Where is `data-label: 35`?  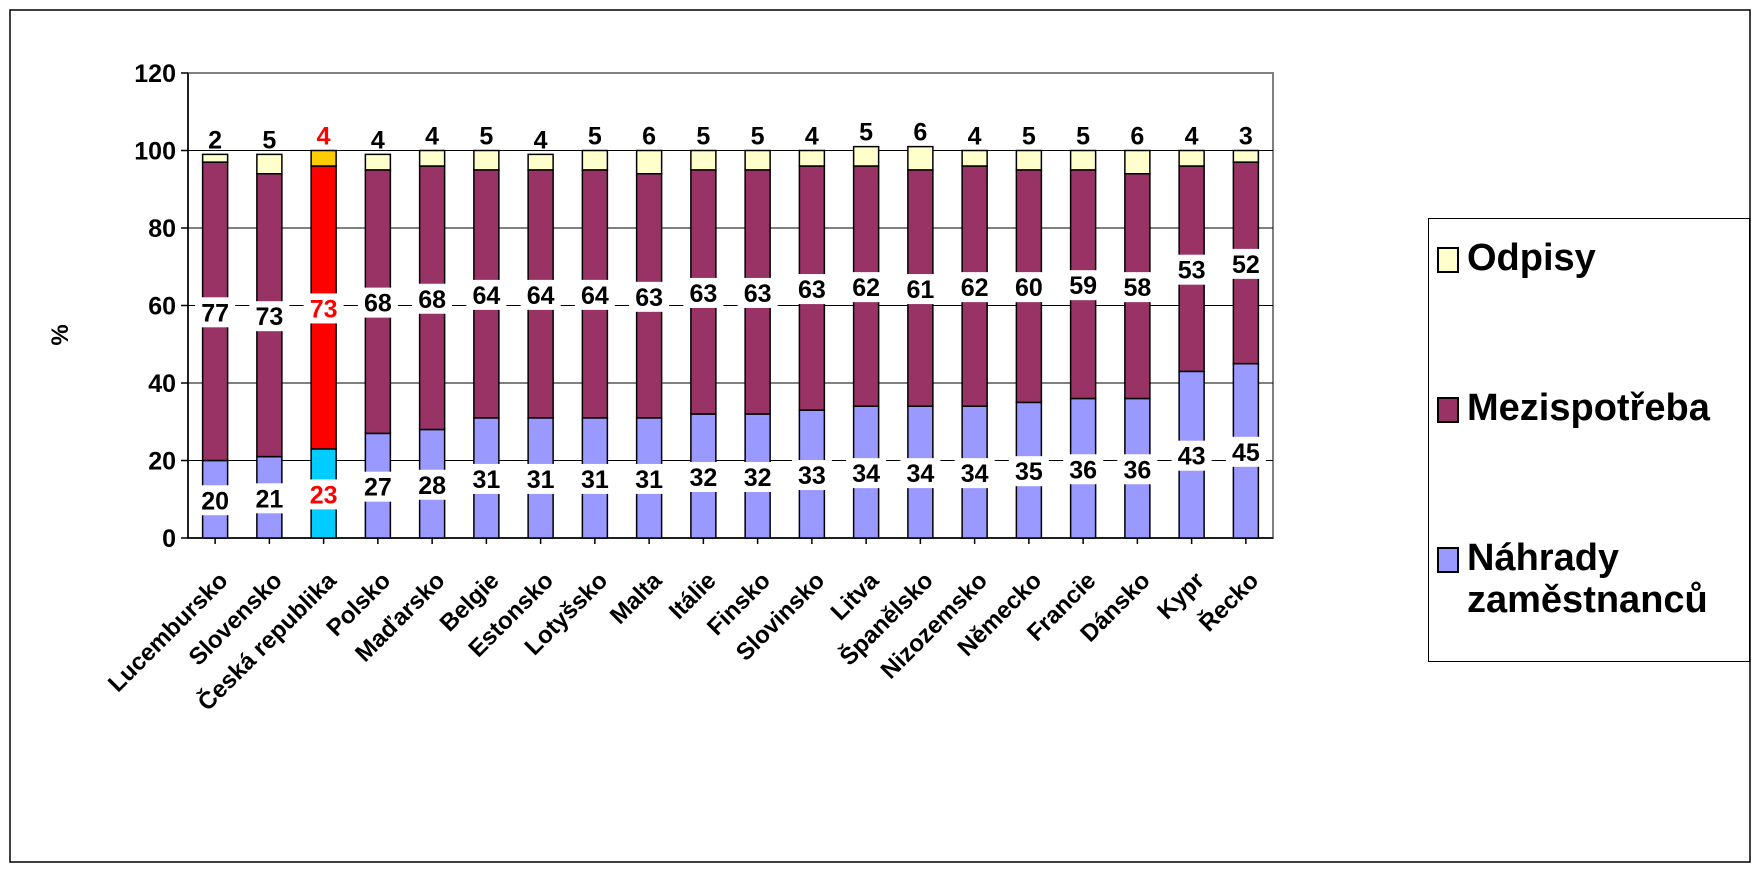
data-label: 35 is located at coordinates (1029, 472).